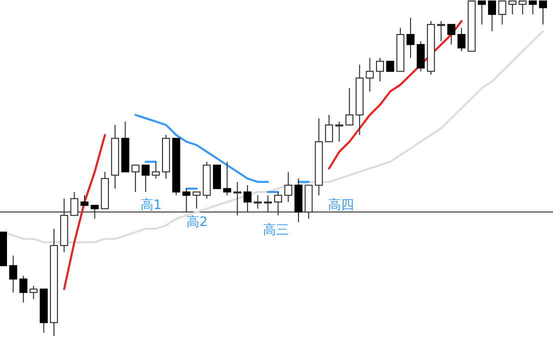 The width and height of the screenshot is (553, 337). I want to click on annotation: 高1, so click(151, 205).